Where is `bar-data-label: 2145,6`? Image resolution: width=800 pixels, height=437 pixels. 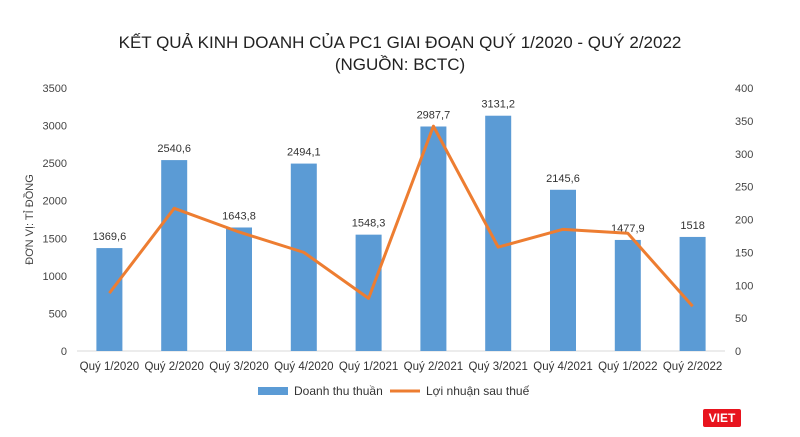 bar-data-label: 2145,6 is located at coordinates (563, 179).